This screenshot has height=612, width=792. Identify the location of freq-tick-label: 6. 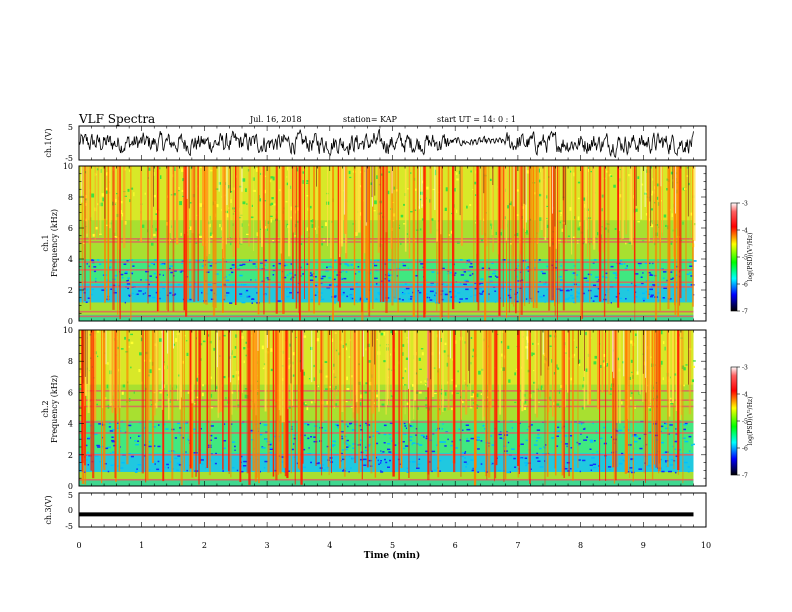
(70, 392).